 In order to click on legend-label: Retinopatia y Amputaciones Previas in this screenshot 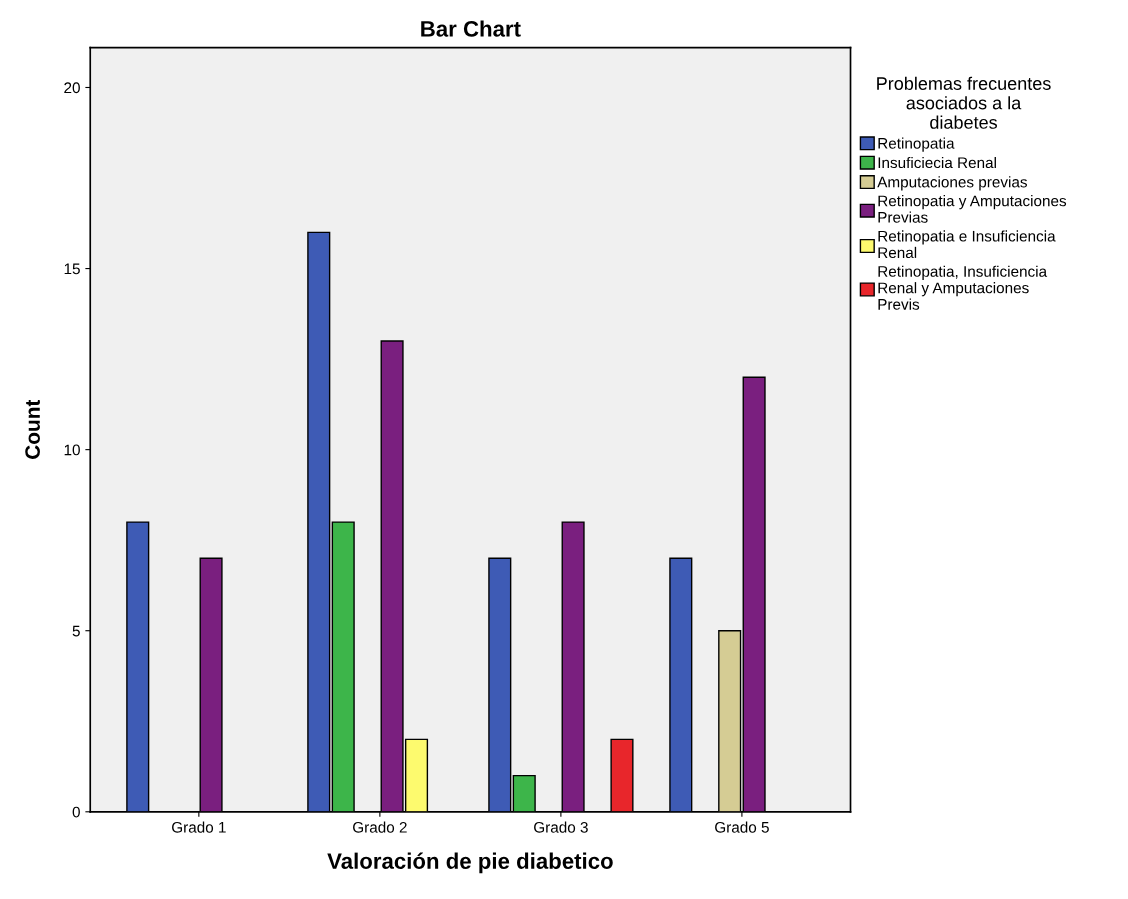, I will do `click(972, 209)`.